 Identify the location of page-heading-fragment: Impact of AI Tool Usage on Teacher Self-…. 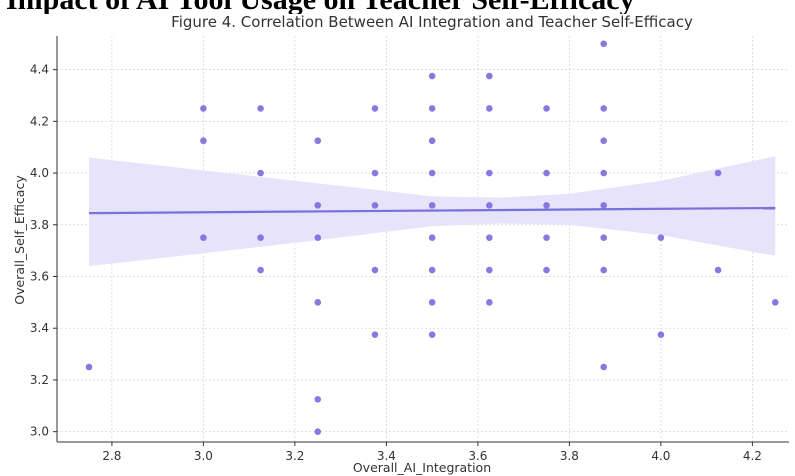
(397, 7).